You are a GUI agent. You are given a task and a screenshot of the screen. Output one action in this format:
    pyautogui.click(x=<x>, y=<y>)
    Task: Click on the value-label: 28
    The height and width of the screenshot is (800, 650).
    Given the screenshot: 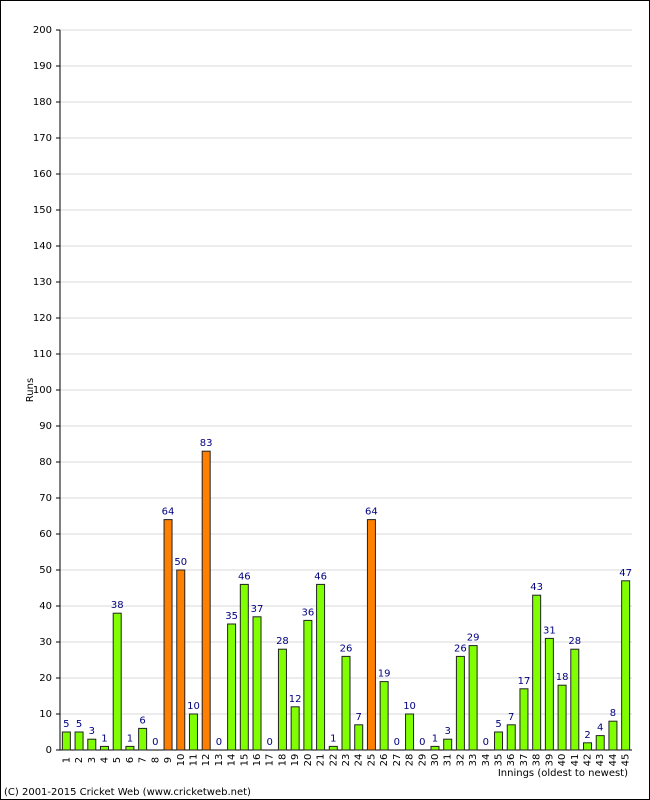 What is the action you would take?
    pyautogui.click(x=574, y=641)
    